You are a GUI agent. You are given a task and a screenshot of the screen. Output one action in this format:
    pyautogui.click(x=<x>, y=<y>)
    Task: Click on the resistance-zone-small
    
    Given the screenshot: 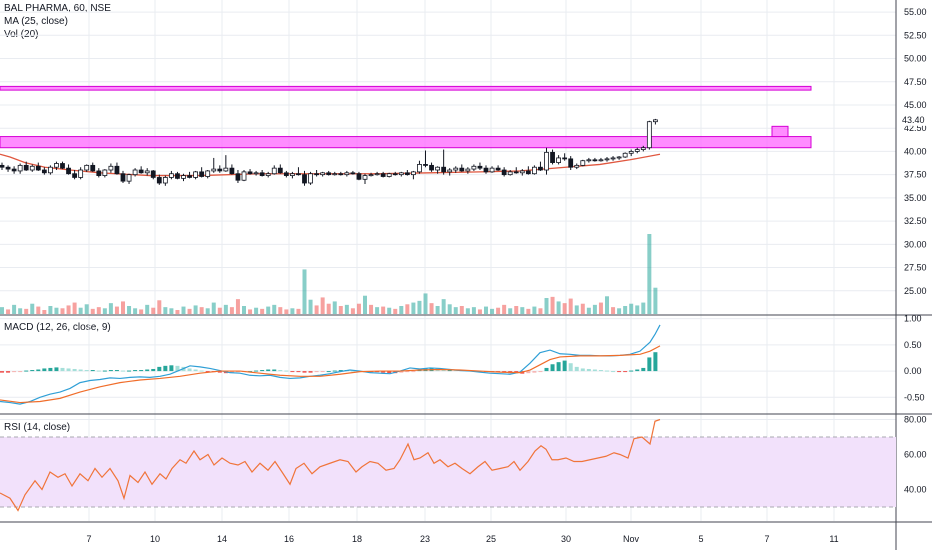 What is the action you would take?
    pyautogui.click(x=780, y=131)
    